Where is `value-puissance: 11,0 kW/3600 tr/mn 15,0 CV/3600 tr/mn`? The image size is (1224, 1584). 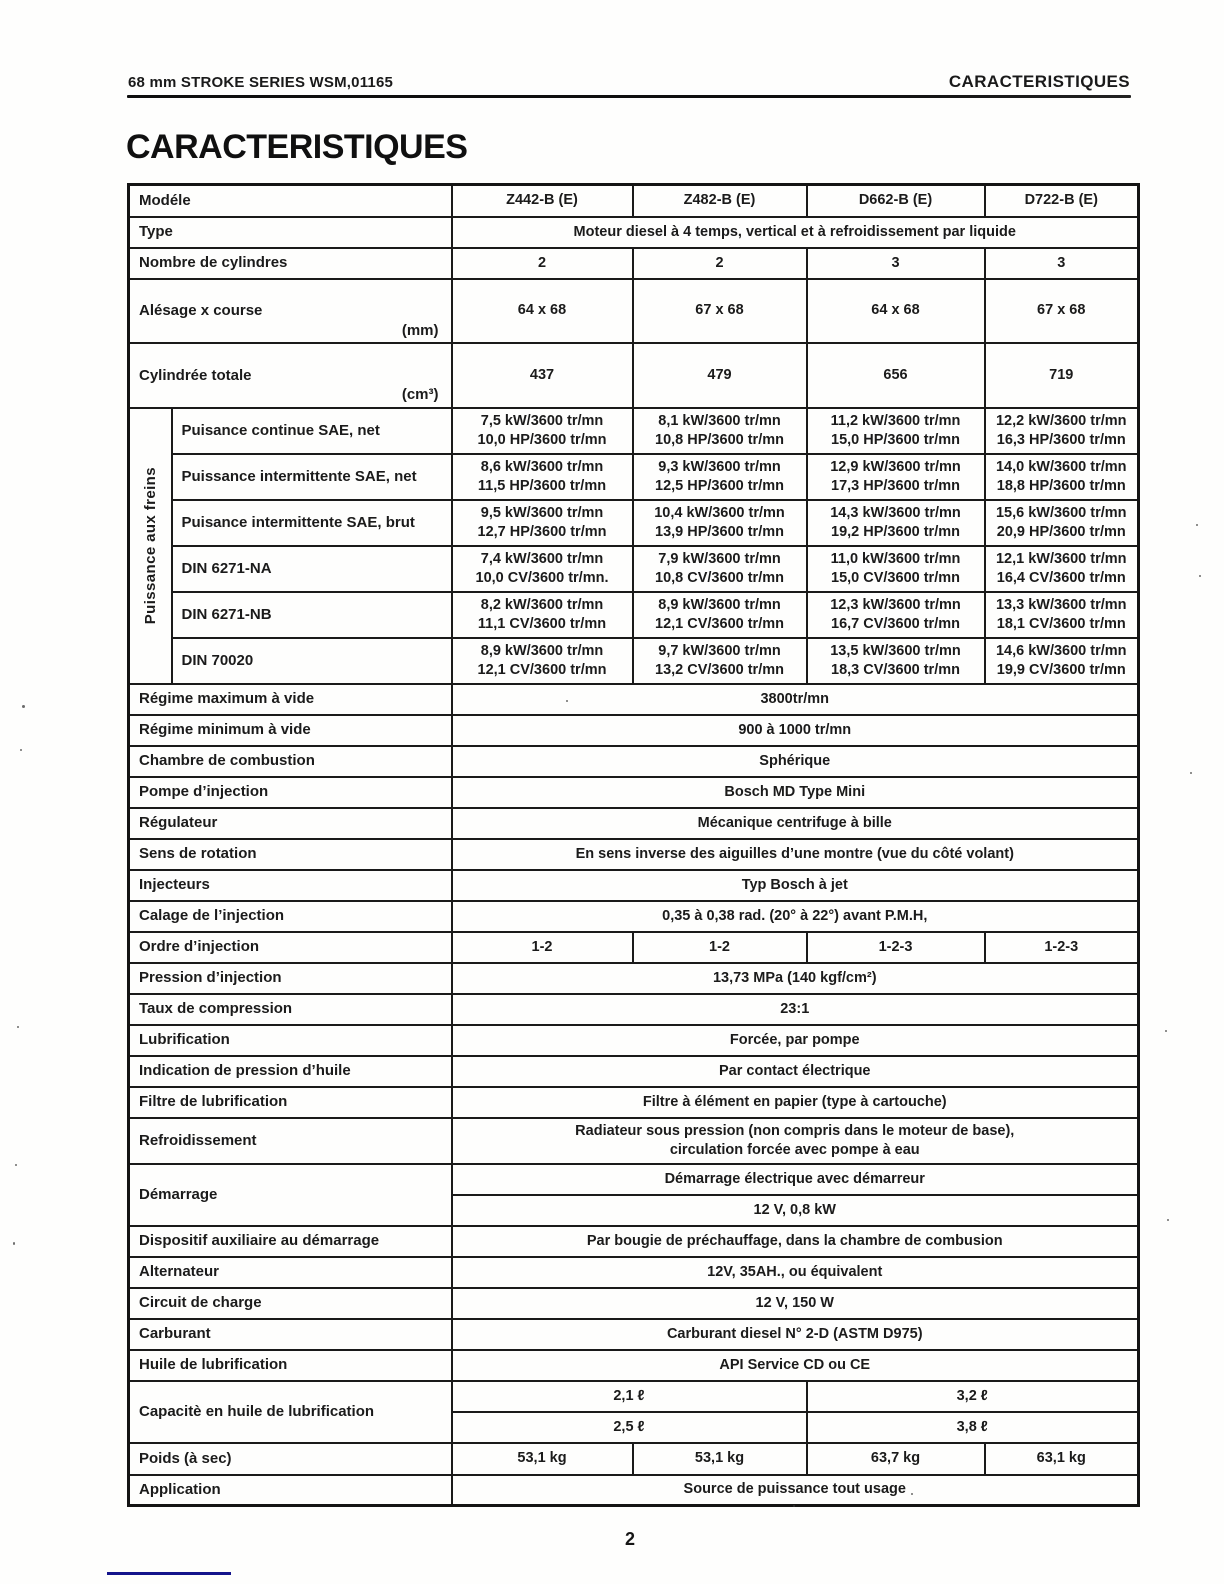 value-puissance: 11,0 kW/3600 tr/mn 15,0 CV/3600 tr/mn is located at coordinates (895, 568).